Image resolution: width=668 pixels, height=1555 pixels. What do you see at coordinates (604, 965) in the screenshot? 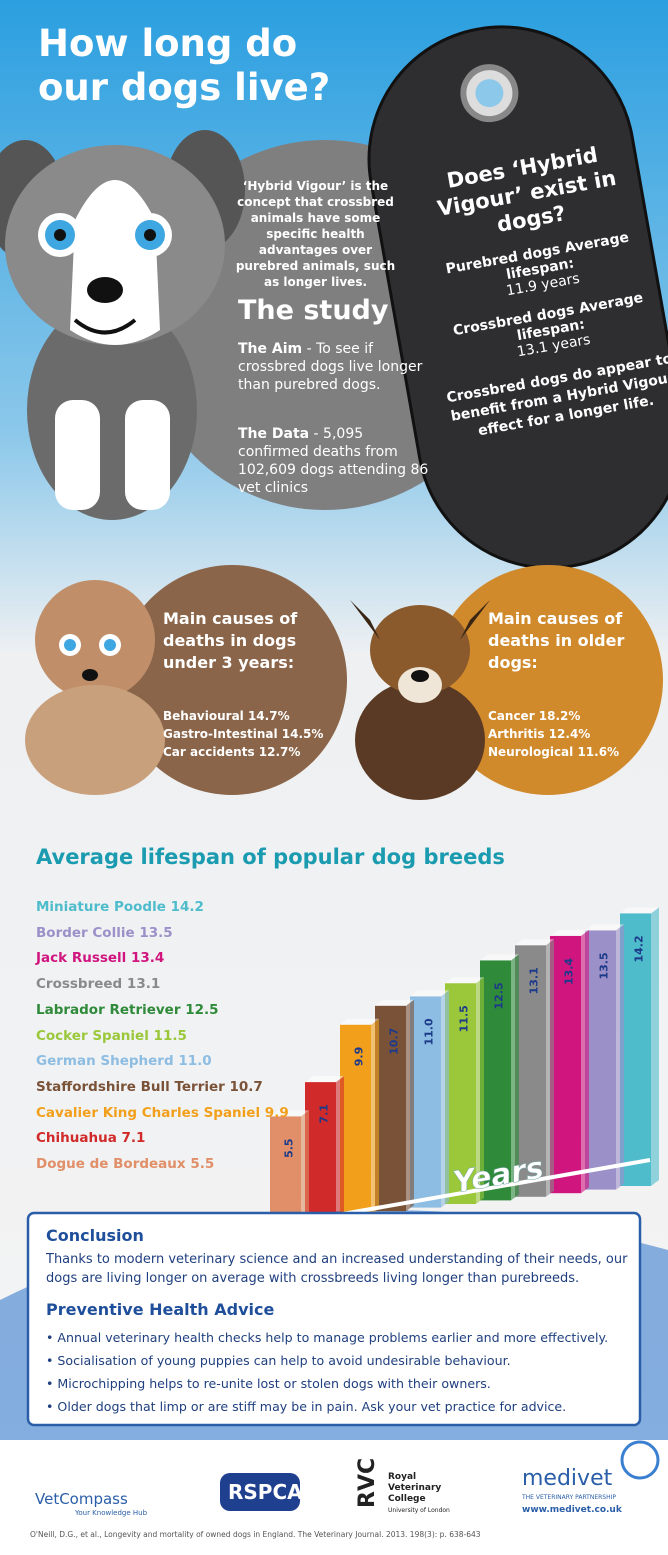
I see `bar-value-label: 13.5` at bounding box center [604, 965].